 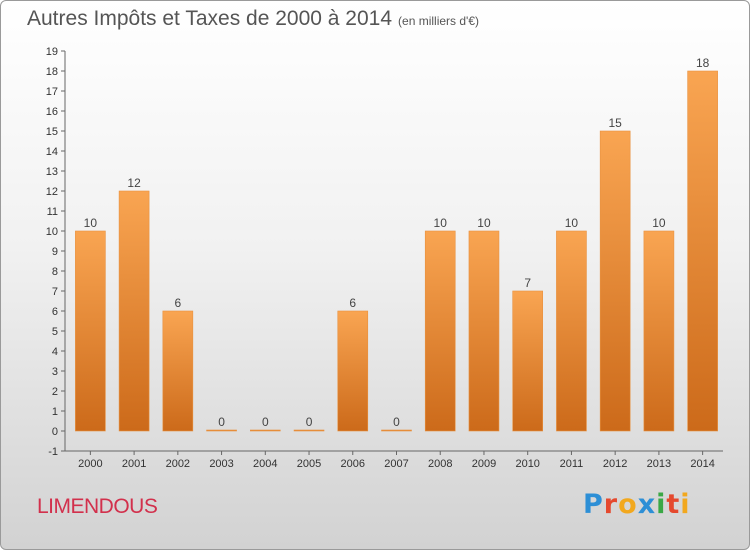 I want to click on x-tick-label: 2009, so click(x=484, y=464).